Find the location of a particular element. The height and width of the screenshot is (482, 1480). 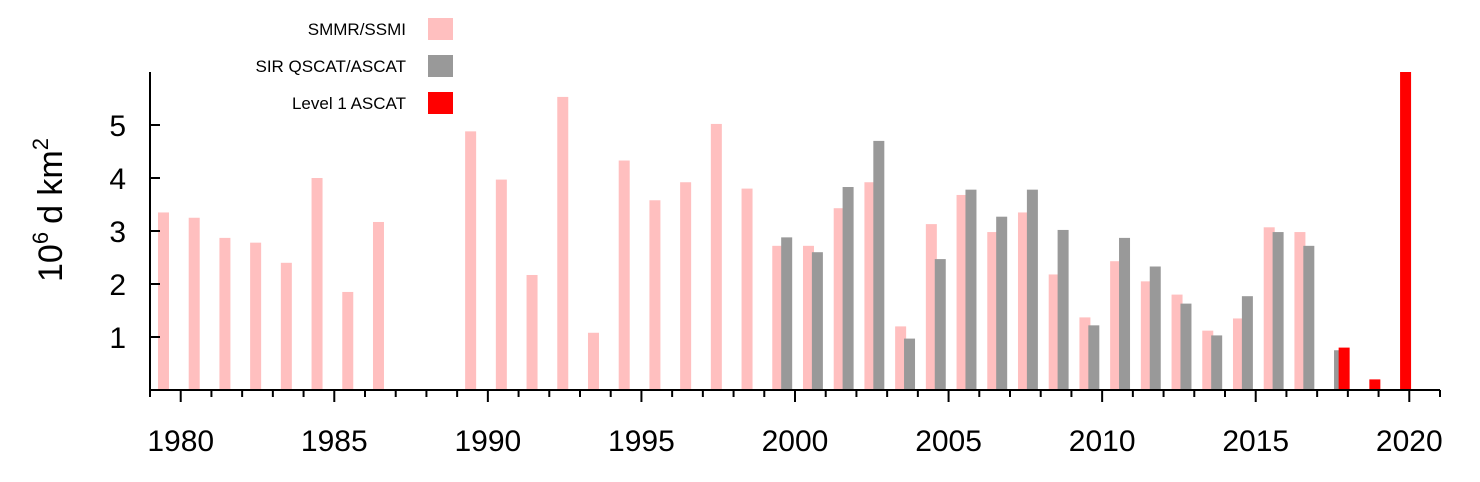

x-tick-label: 2015 is located at coordinates (1255, 441).